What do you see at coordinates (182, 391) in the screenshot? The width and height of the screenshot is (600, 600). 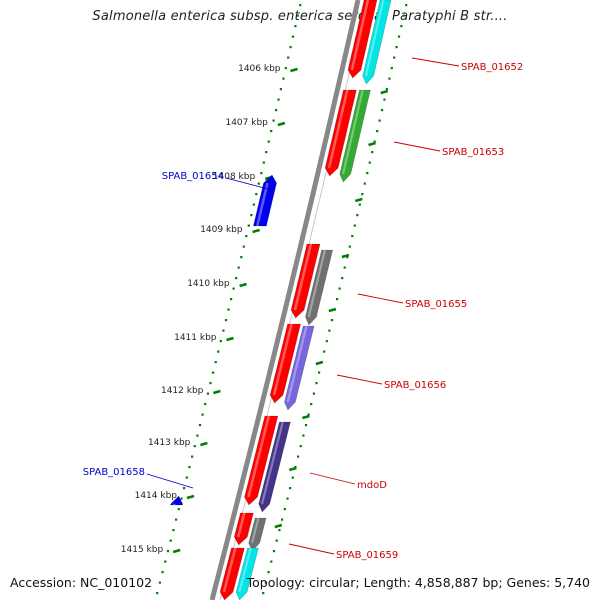 I see `kbp-tick-label: 1412 kbp` at bounding box center [182, 391].